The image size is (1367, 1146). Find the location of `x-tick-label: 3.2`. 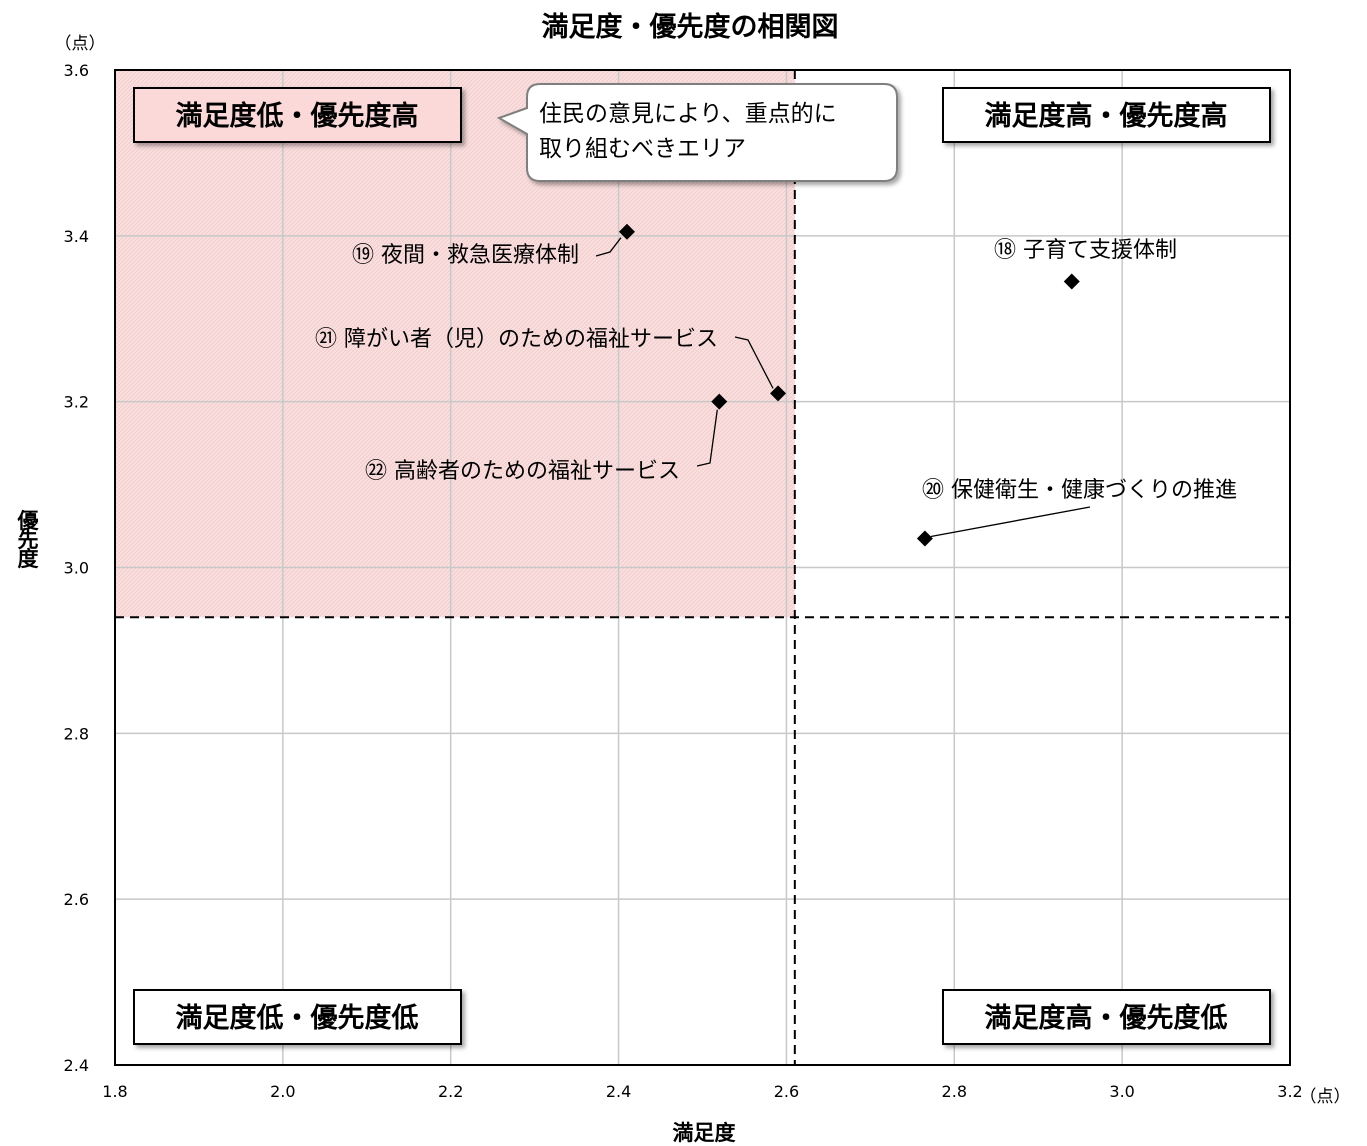

x-tick-label: 3.2 is located at coordinates (1289, 1091).